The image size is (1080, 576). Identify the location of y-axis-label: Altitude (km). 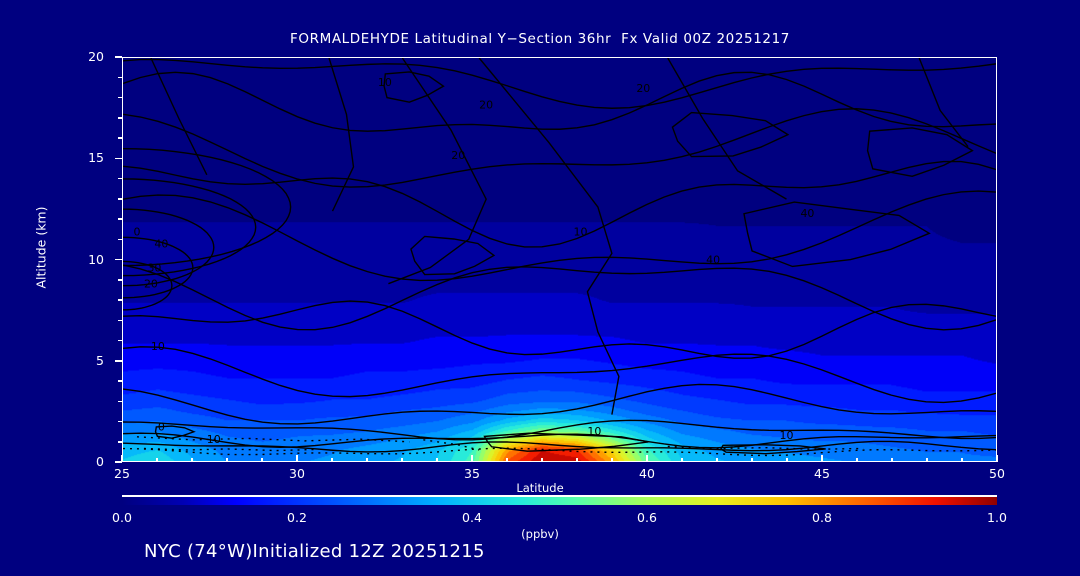
(41, 247).